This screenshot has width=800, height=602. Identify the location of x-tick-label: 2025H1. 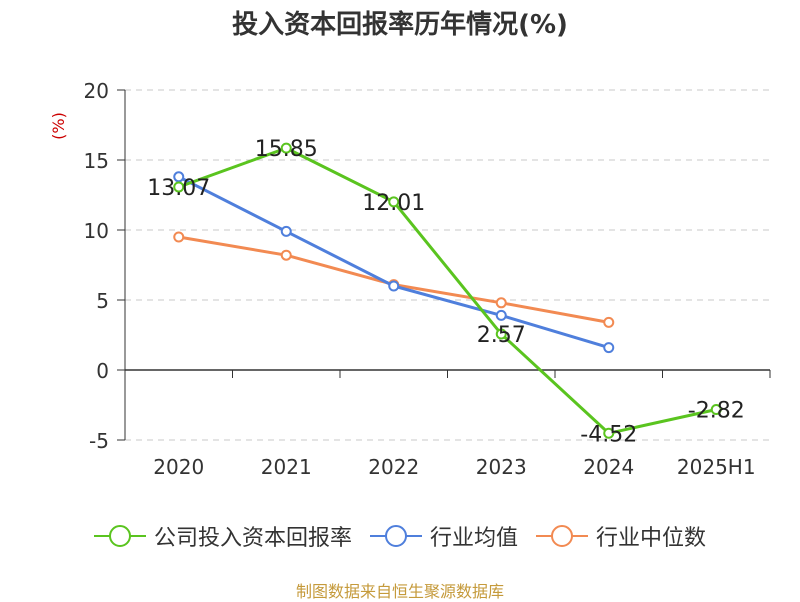
(716, 467).